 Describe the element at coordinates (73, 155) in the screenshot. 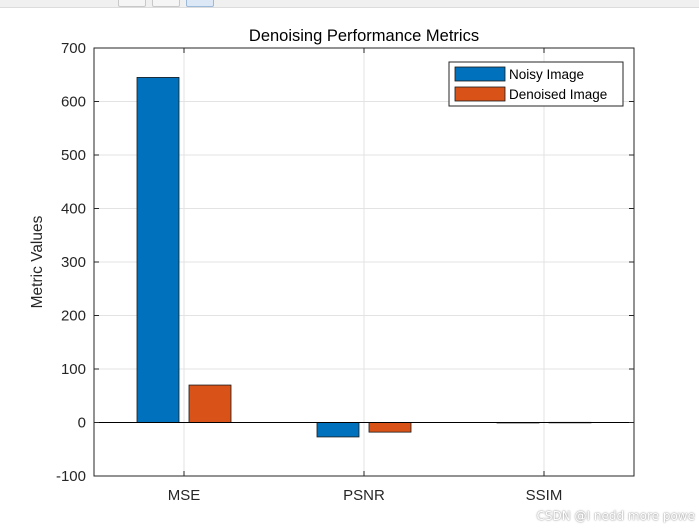

I see `y-tick-label: 500` at that location.